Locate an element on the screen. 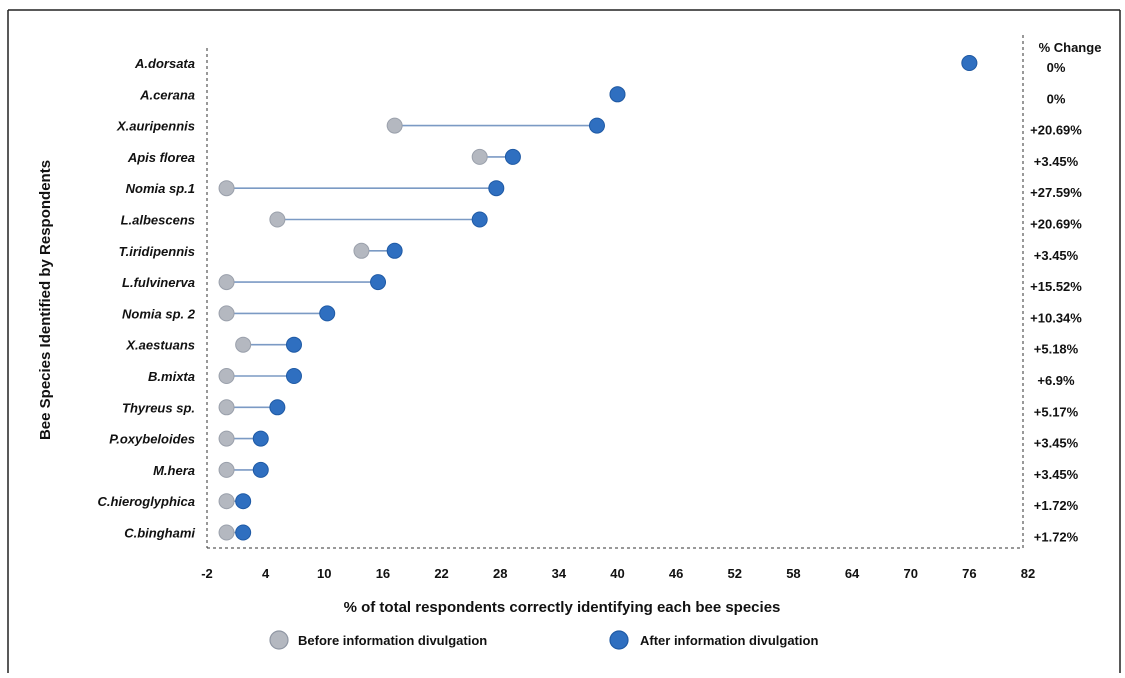 The height and width of the screenshot is (678, 1125). species-label: B.mixta is located at coordinates (171, 376).